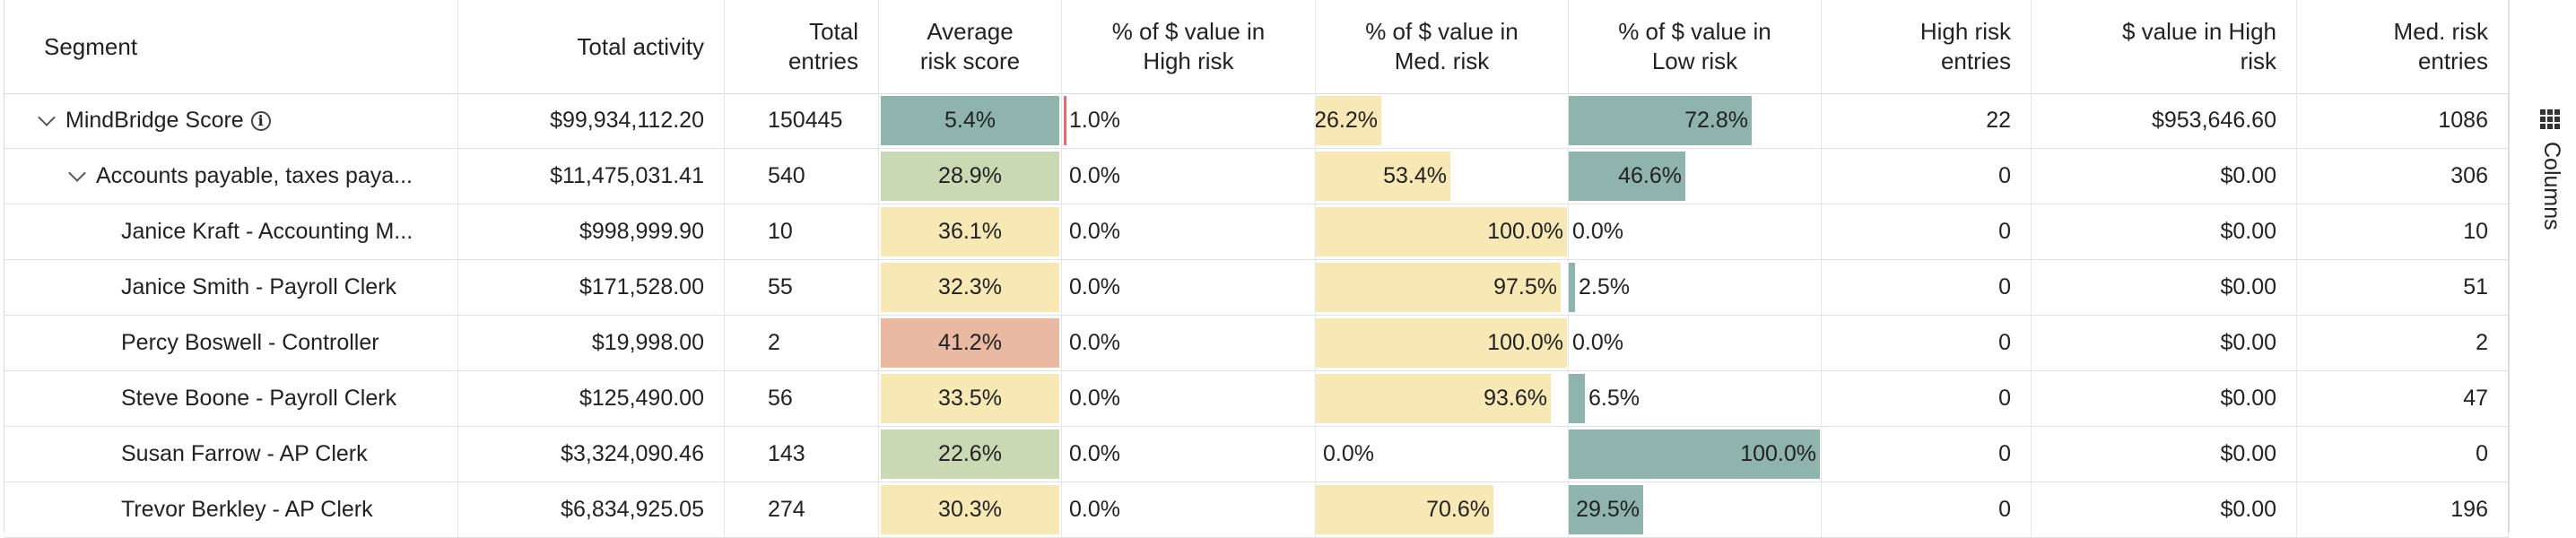  I want to click on med-risk-entries-cell: 306, so click(2403, 176).